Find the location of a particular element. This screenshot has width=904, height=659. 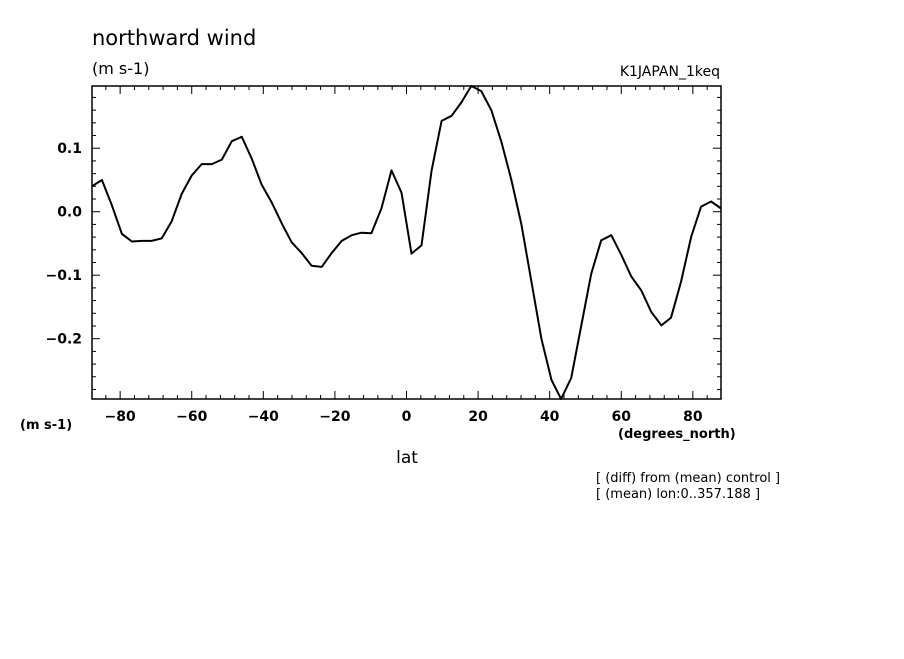

y-tick-labels: 0.1 0.0 −0.1 −0.2 is located at coordinates (63, 244).